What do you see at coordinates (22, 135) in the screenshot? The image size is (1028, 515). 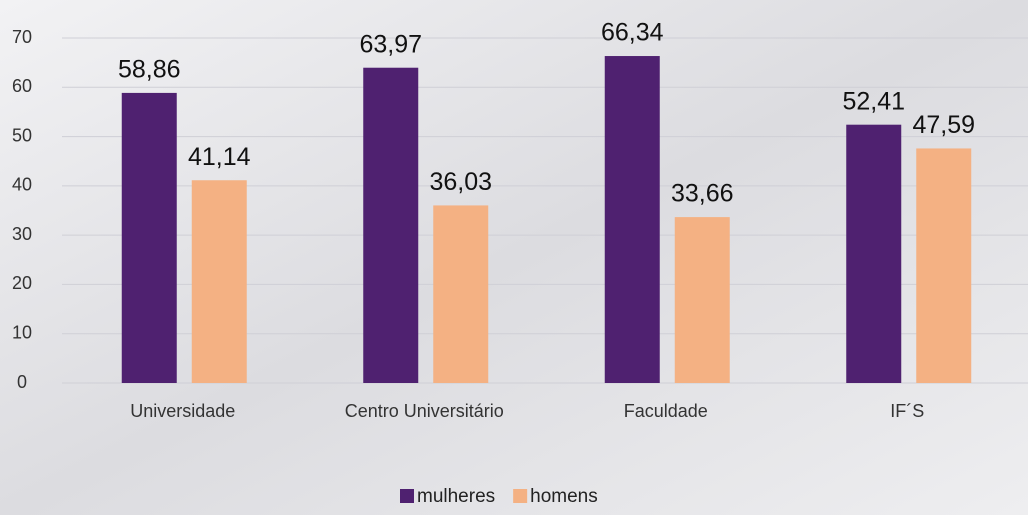 I see `y-tick-label: 50` at bounding box center [22, 135].